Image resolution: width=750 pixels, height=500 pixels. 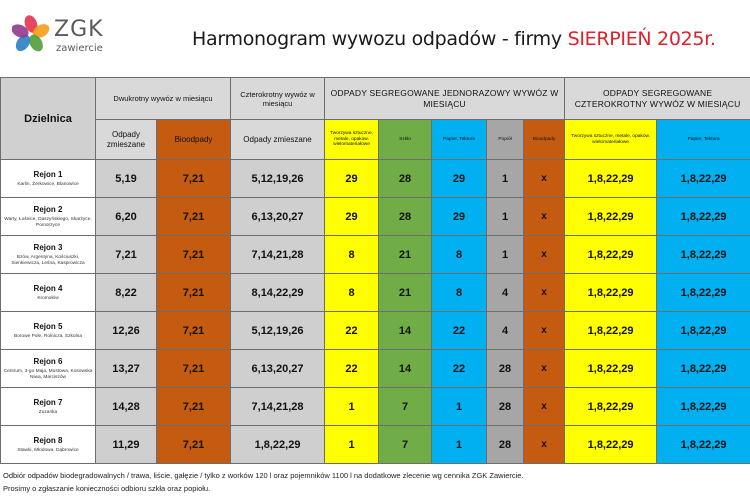 I want to click on rejon-name: Rejon 3, so click(x=48, y=247).